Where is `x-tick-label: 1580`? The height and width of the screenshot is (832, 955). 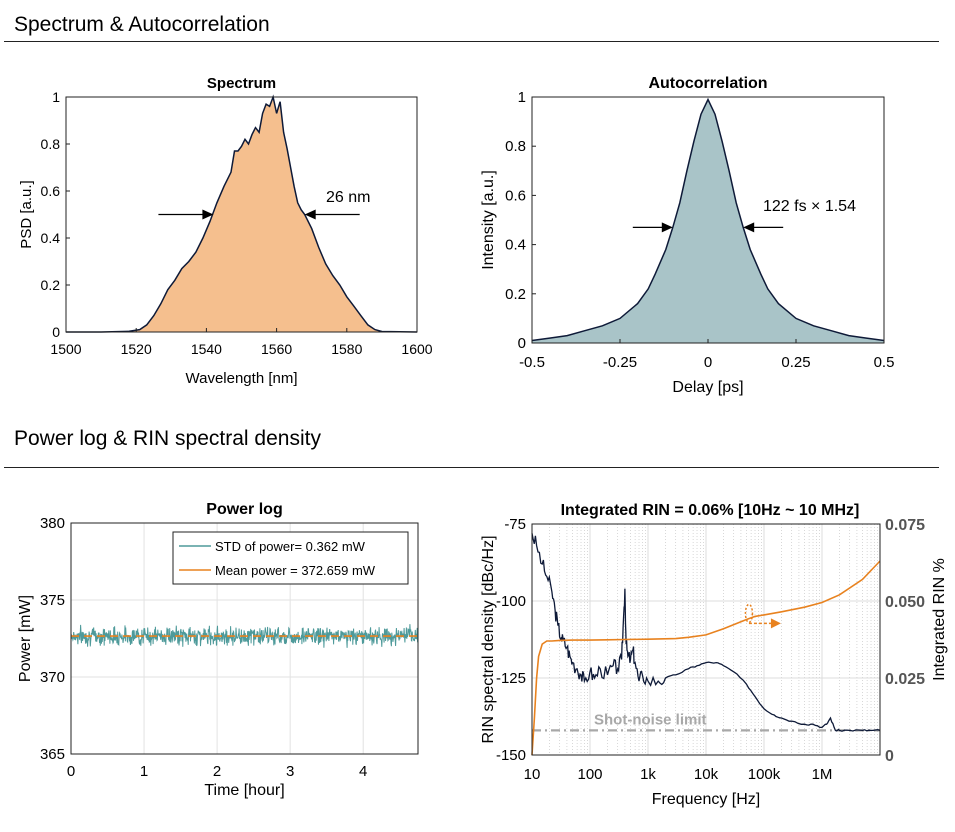
x-tick-label: 1580 is located at coordinates (346, 349).